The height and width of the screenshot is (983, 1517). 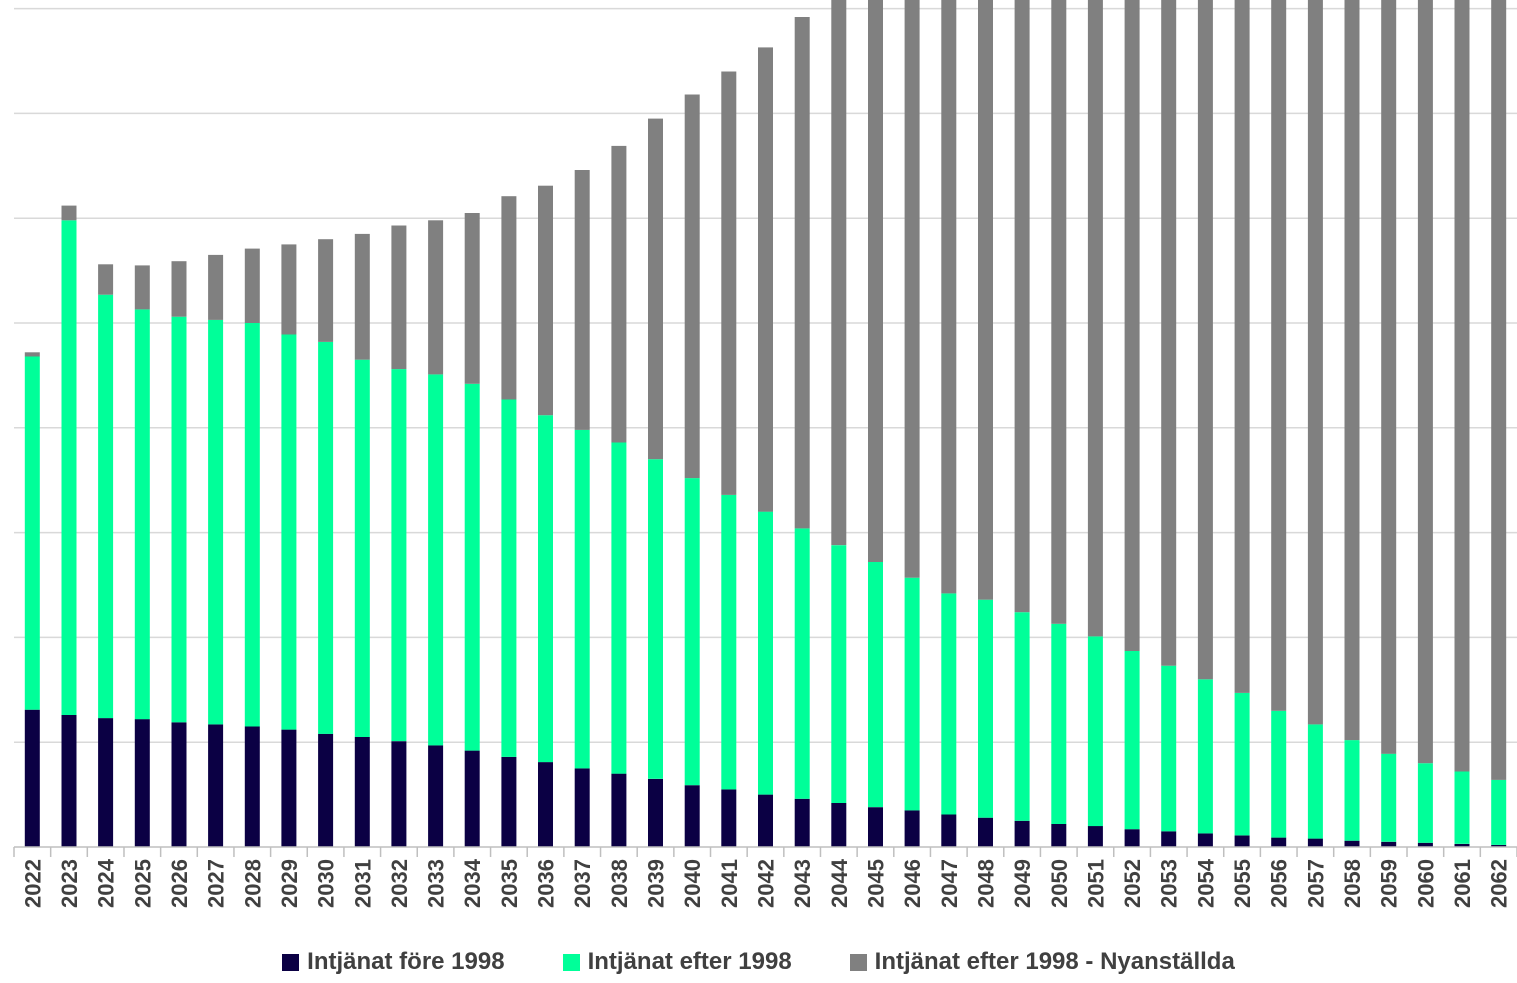 I want to click on legend-swatch, so click(x=571, y=962).